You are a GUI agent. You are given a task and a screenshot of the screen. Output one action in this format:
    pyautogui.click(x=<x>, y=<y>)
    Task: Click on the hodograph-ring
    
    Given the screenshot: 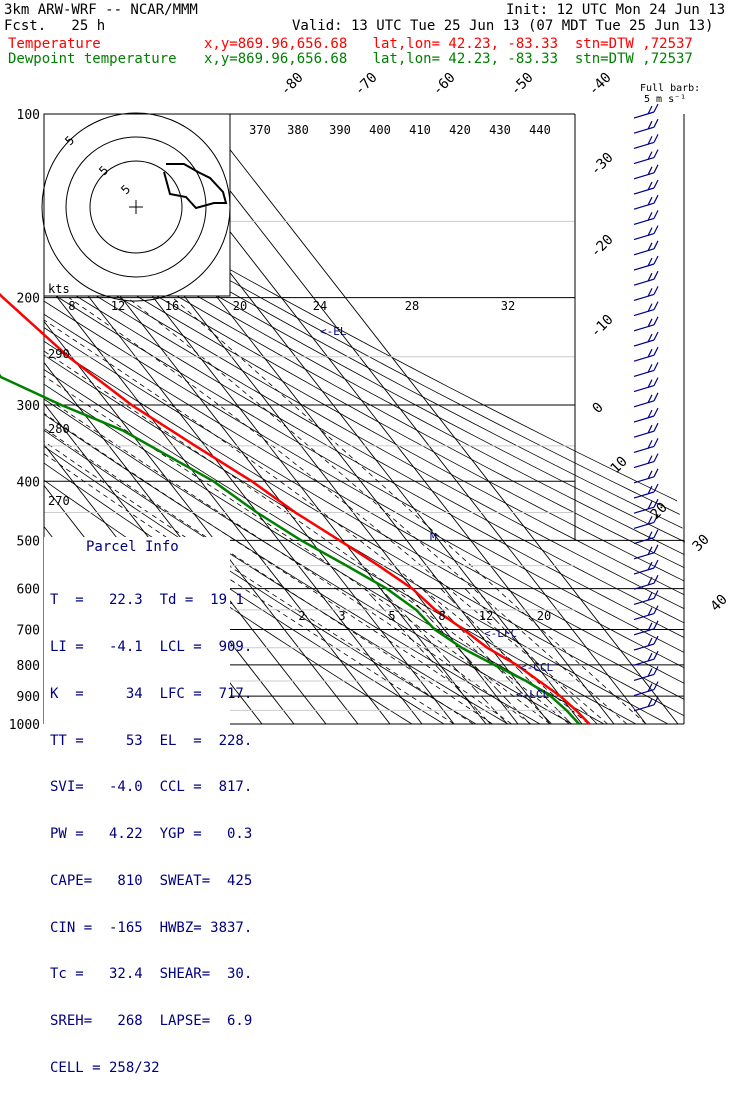 What is the action you would take?
    pyautogui.click(x=136, y=207)
    